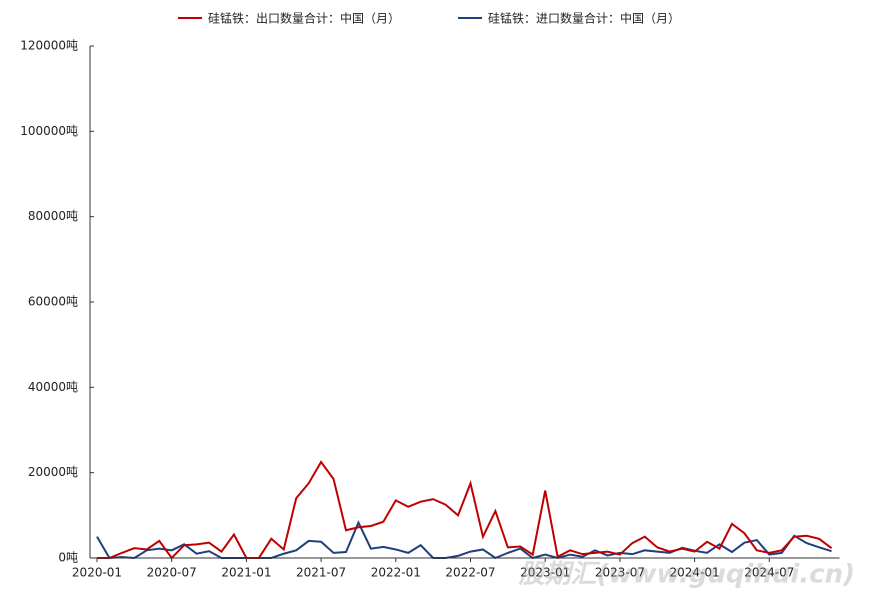  Describe the element at coordinates (53, 472) in the screenshot. I see `y-tick-label: 20000吨` at that location.